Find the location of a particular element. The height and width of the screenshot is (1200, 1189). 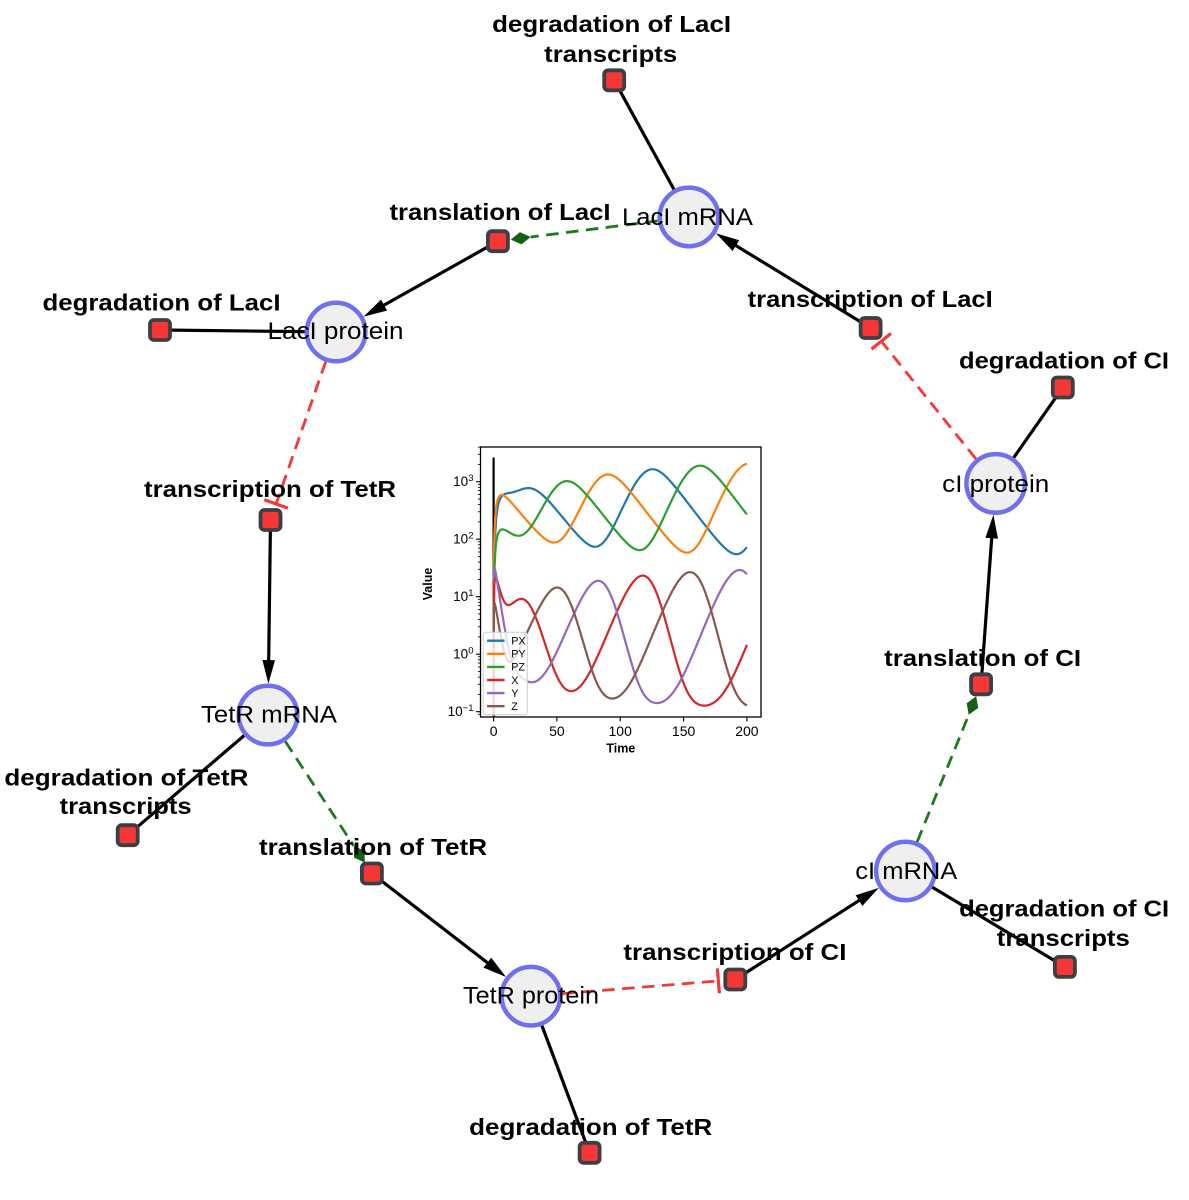

svg-text: X is located at coordinates (514, 681).